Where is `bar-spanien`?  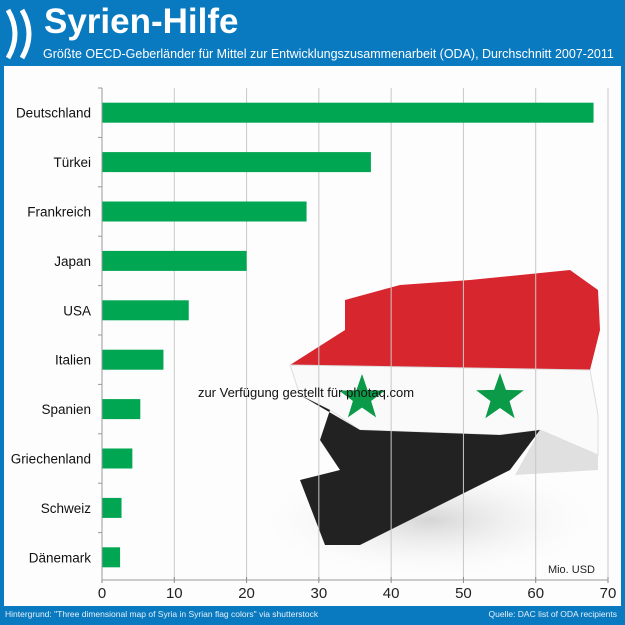 bar-spanien is located at coordinates (121, 409).